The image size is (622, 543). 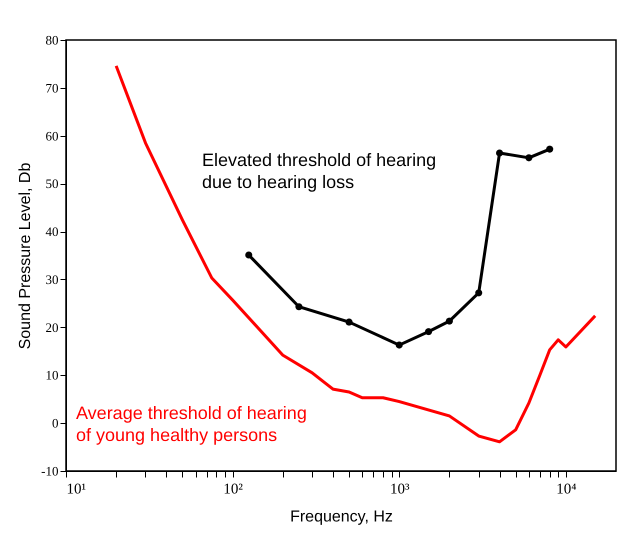 I want to click on y-tick-label: -10, so click(x=49, y=471).